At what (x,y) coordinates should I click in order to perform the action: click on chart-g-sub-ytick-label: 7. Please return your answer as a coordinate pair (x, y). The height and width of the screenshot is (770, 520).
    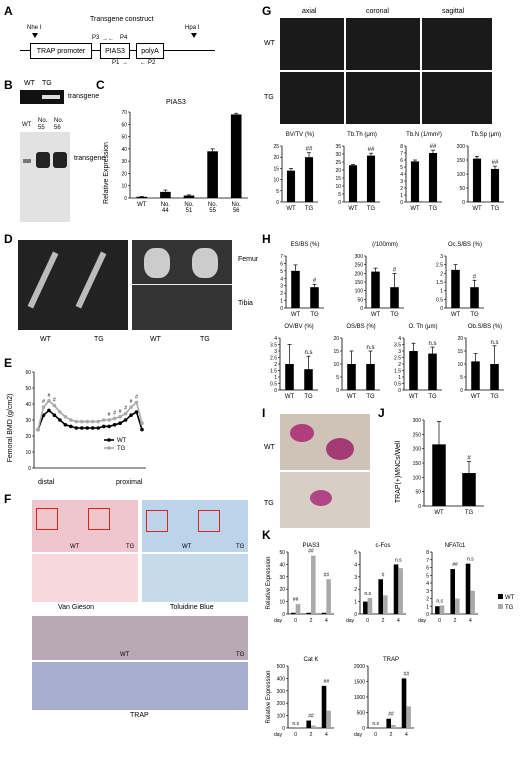
    Looking at the image, I should click on (401, 154).